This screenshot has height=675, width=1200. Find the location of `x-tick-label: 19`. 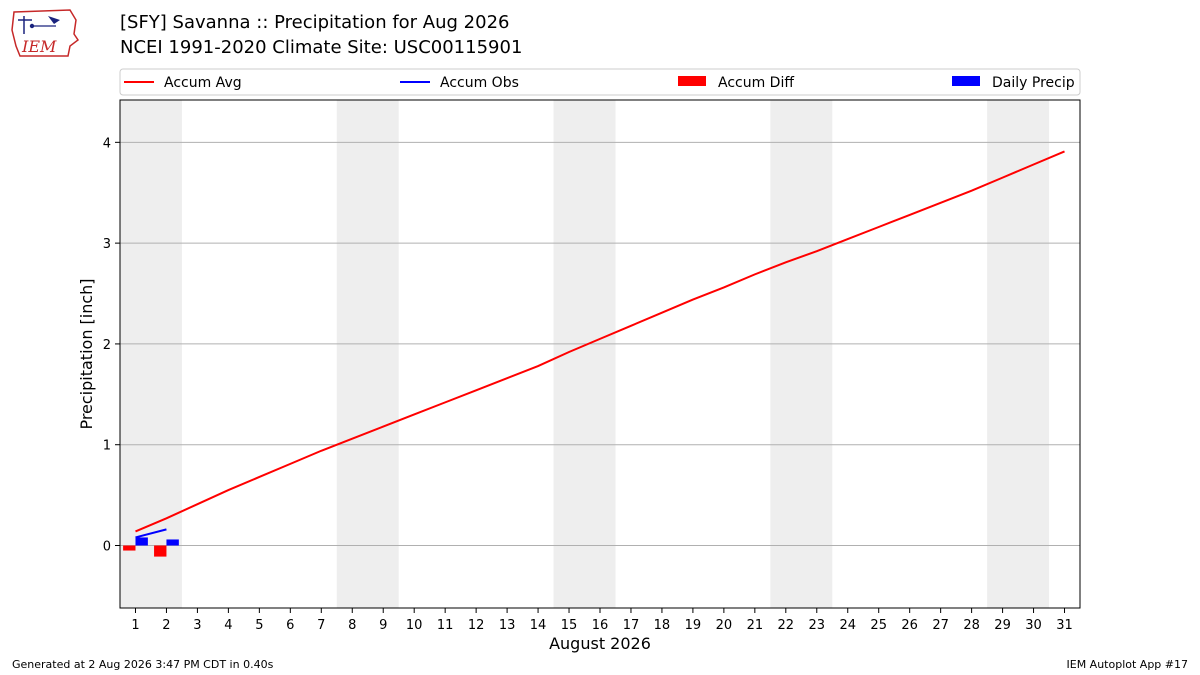

x-tick-label: 19 is located at coordinates (693, 625).